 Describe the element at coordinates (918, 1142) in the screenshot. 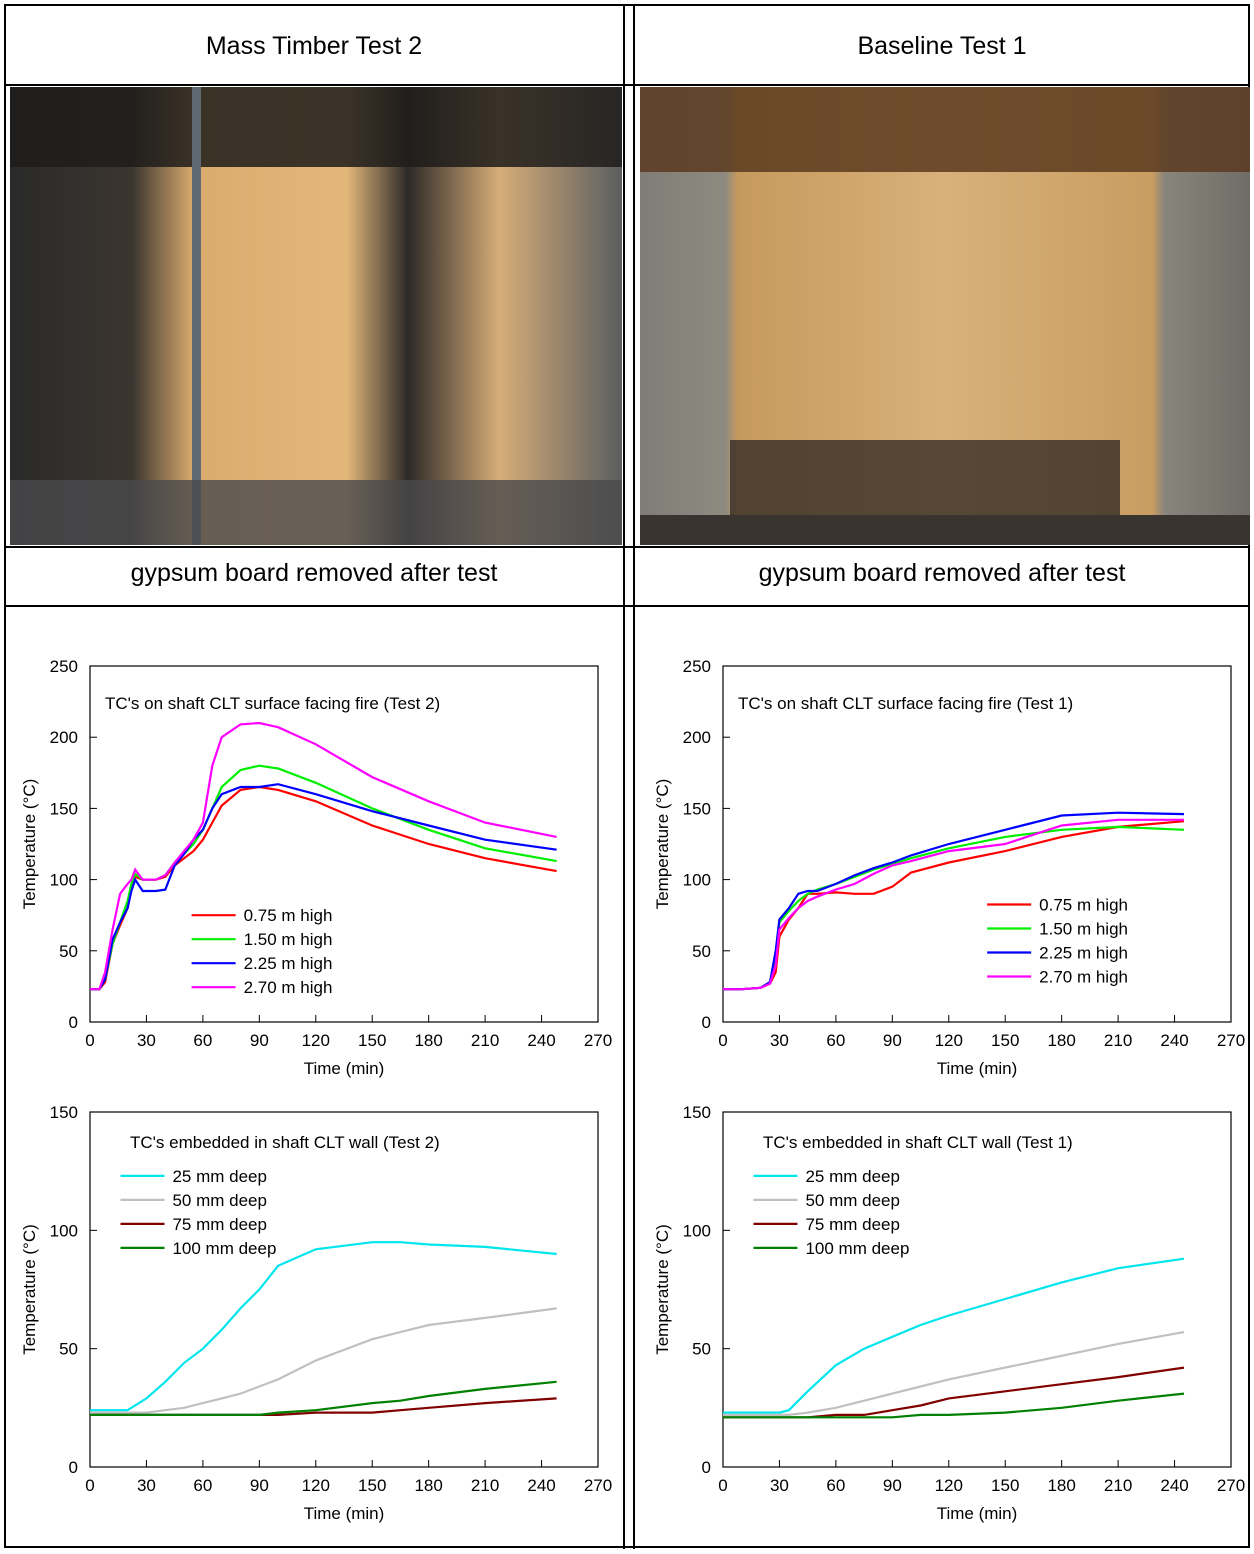

I see `chart-annotation: TC's embedded in shaft CLT wall (Test 1)` at that location.